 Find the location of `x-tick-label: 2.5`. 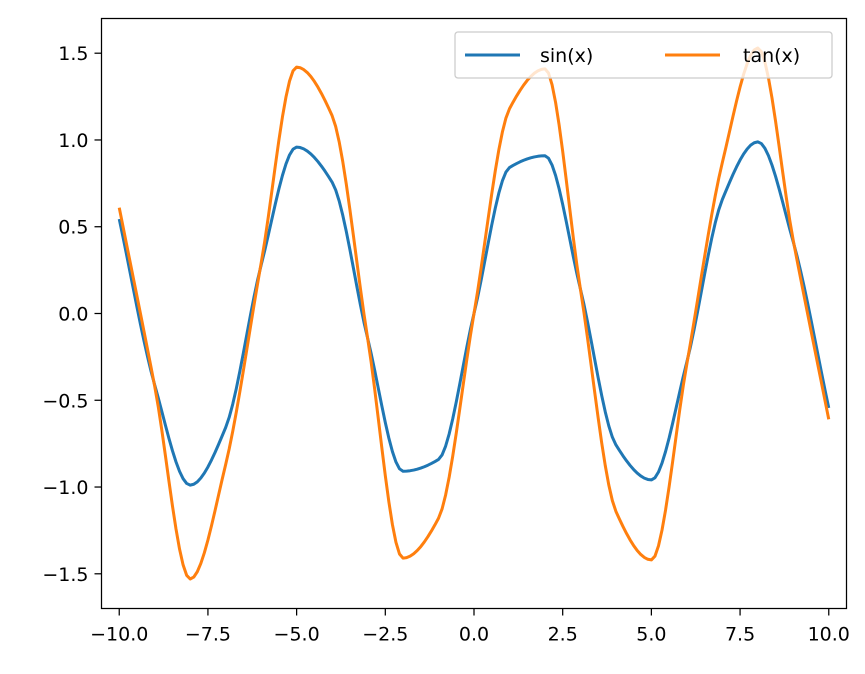

x-tick-label: 2.5 is located at coordinates (563, 635).